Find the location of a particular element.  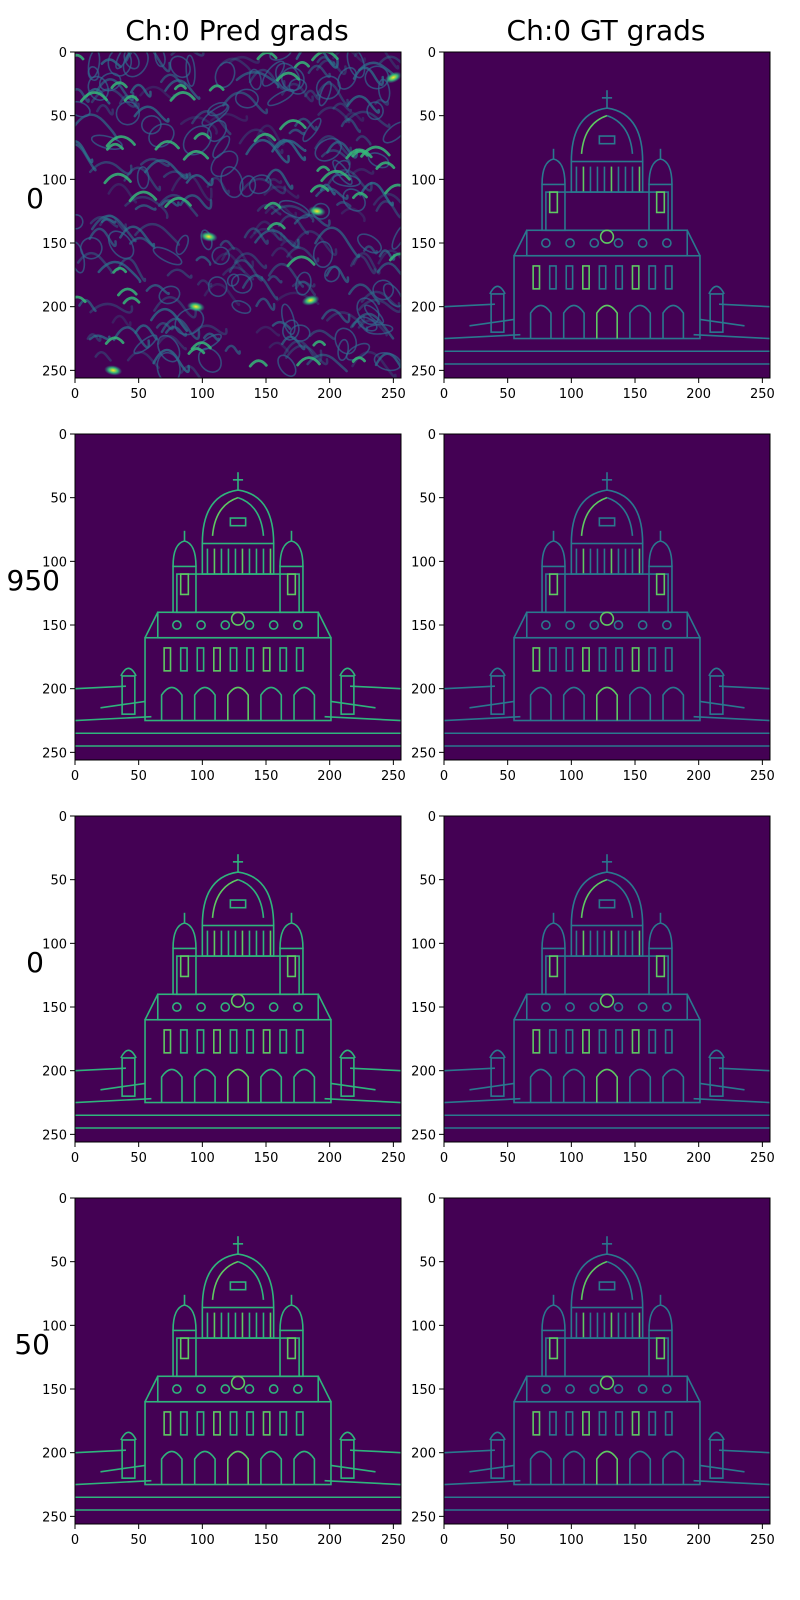

x-tick-label: 100 is located at coordinates (202, 1158).